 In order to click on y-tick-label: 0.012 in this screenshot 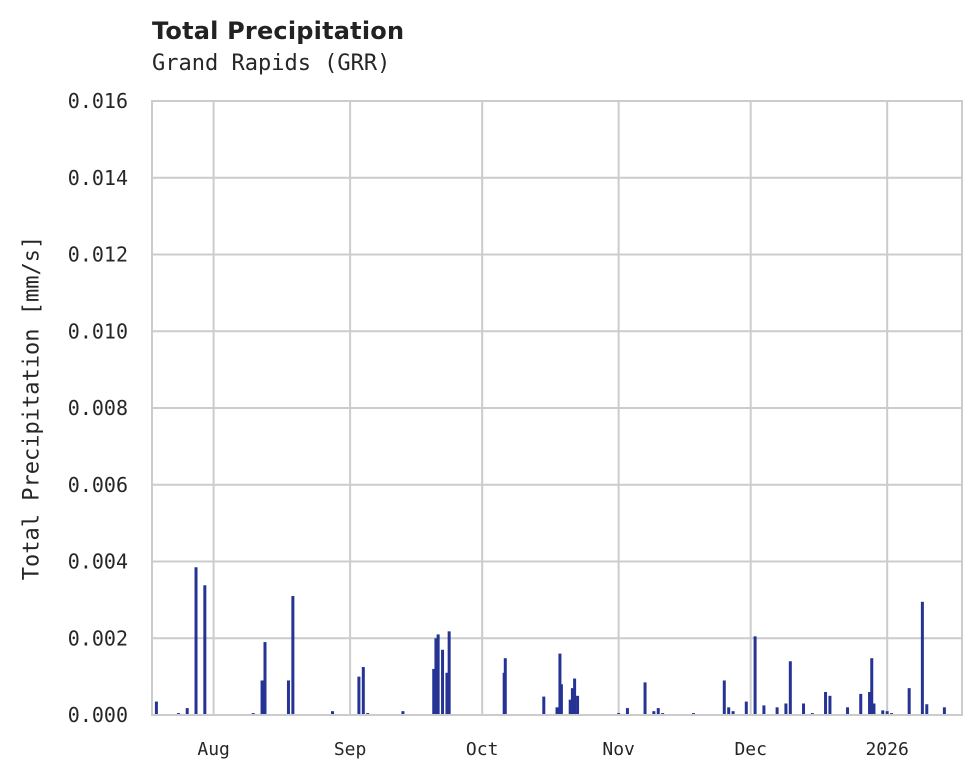, I will do `click(98, 255)`.